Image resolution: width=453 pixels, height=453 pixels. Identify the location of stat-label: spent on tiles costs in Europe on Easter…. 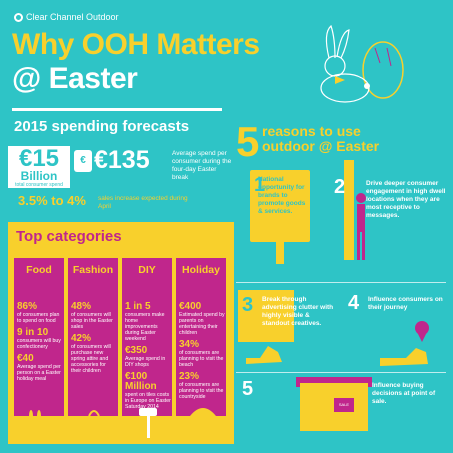
(148, 401).